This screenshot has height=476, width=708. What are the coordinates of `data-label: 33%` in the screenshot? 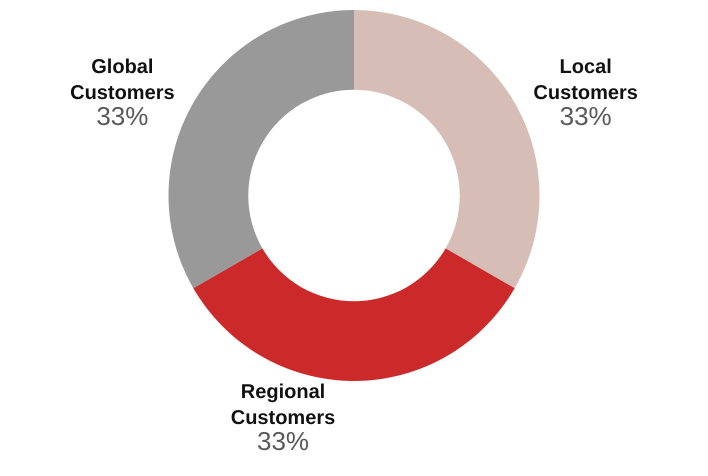 It's located at (283, 441).